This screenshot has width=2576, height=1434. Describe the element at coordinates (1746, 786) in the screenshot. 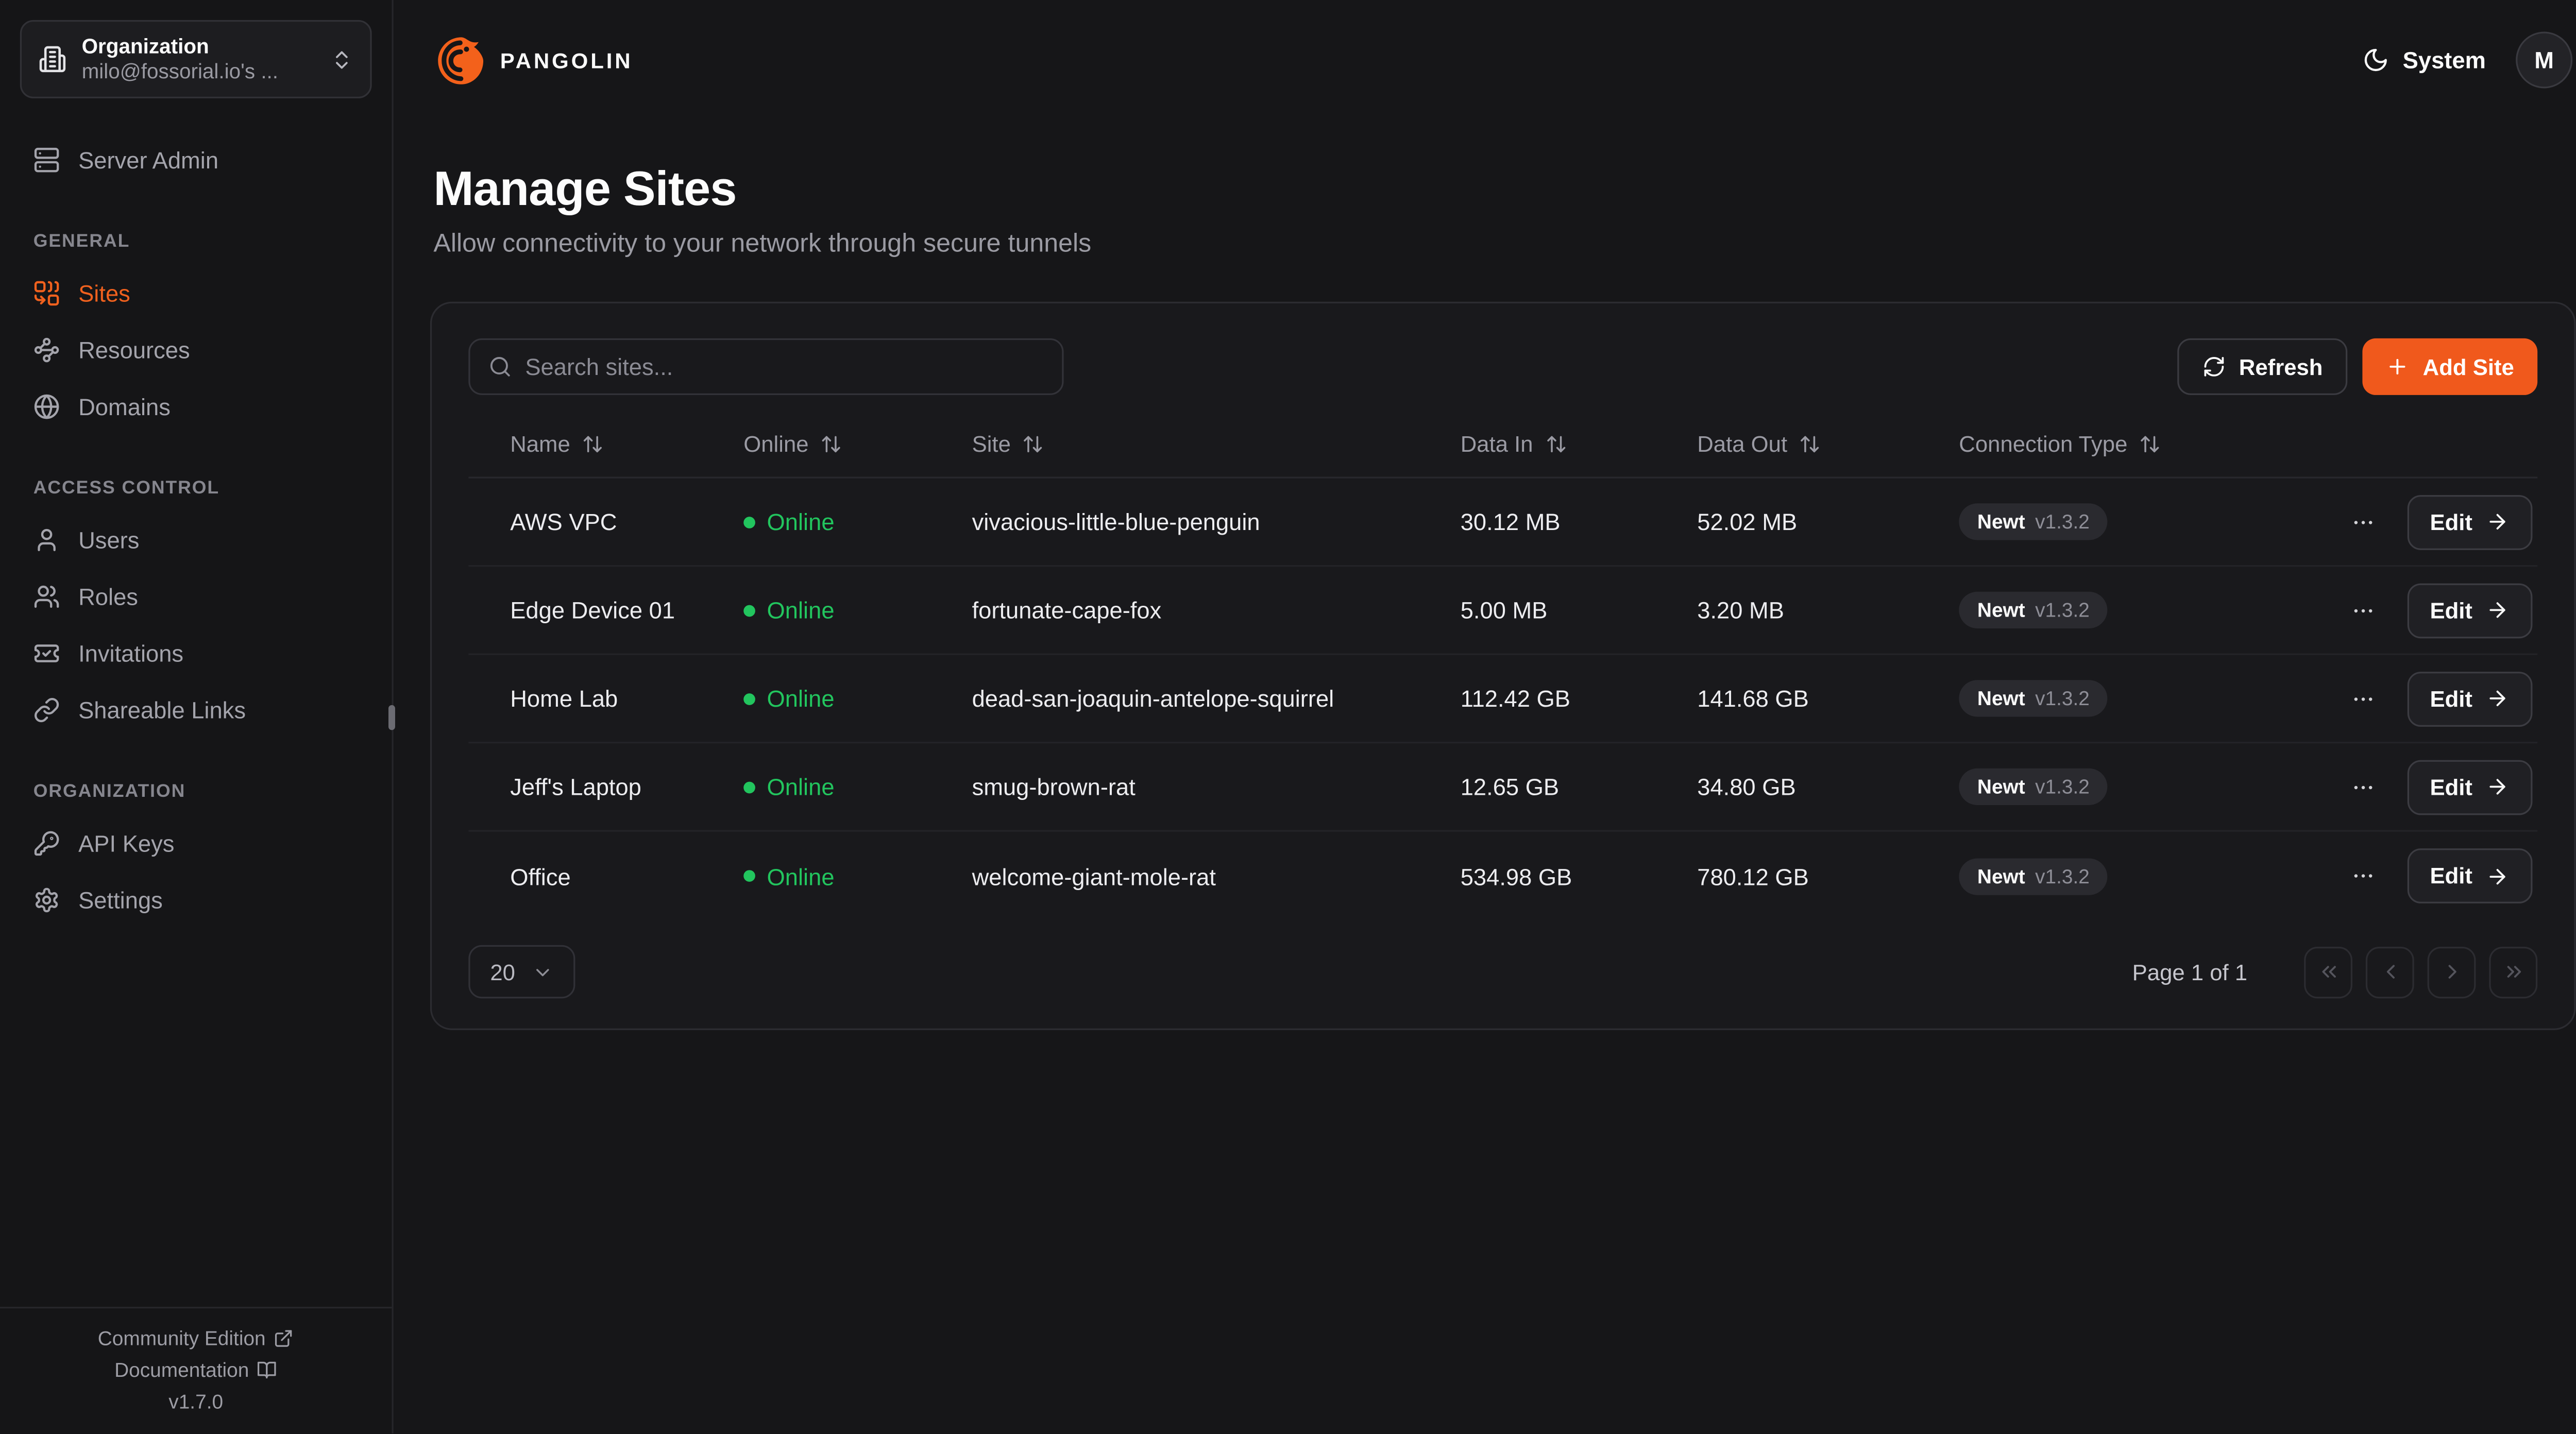

I see `data-out-cell: 34.80 GB` at that location.